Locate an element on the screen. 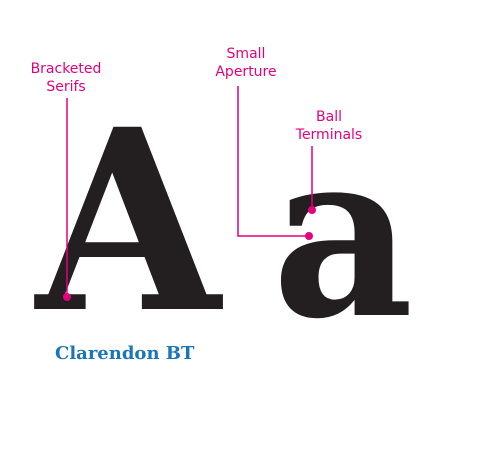 This screenshot has height=450, width=480. callout-ball-terminals: Ball Terminals is located at coordinates (329, 126).